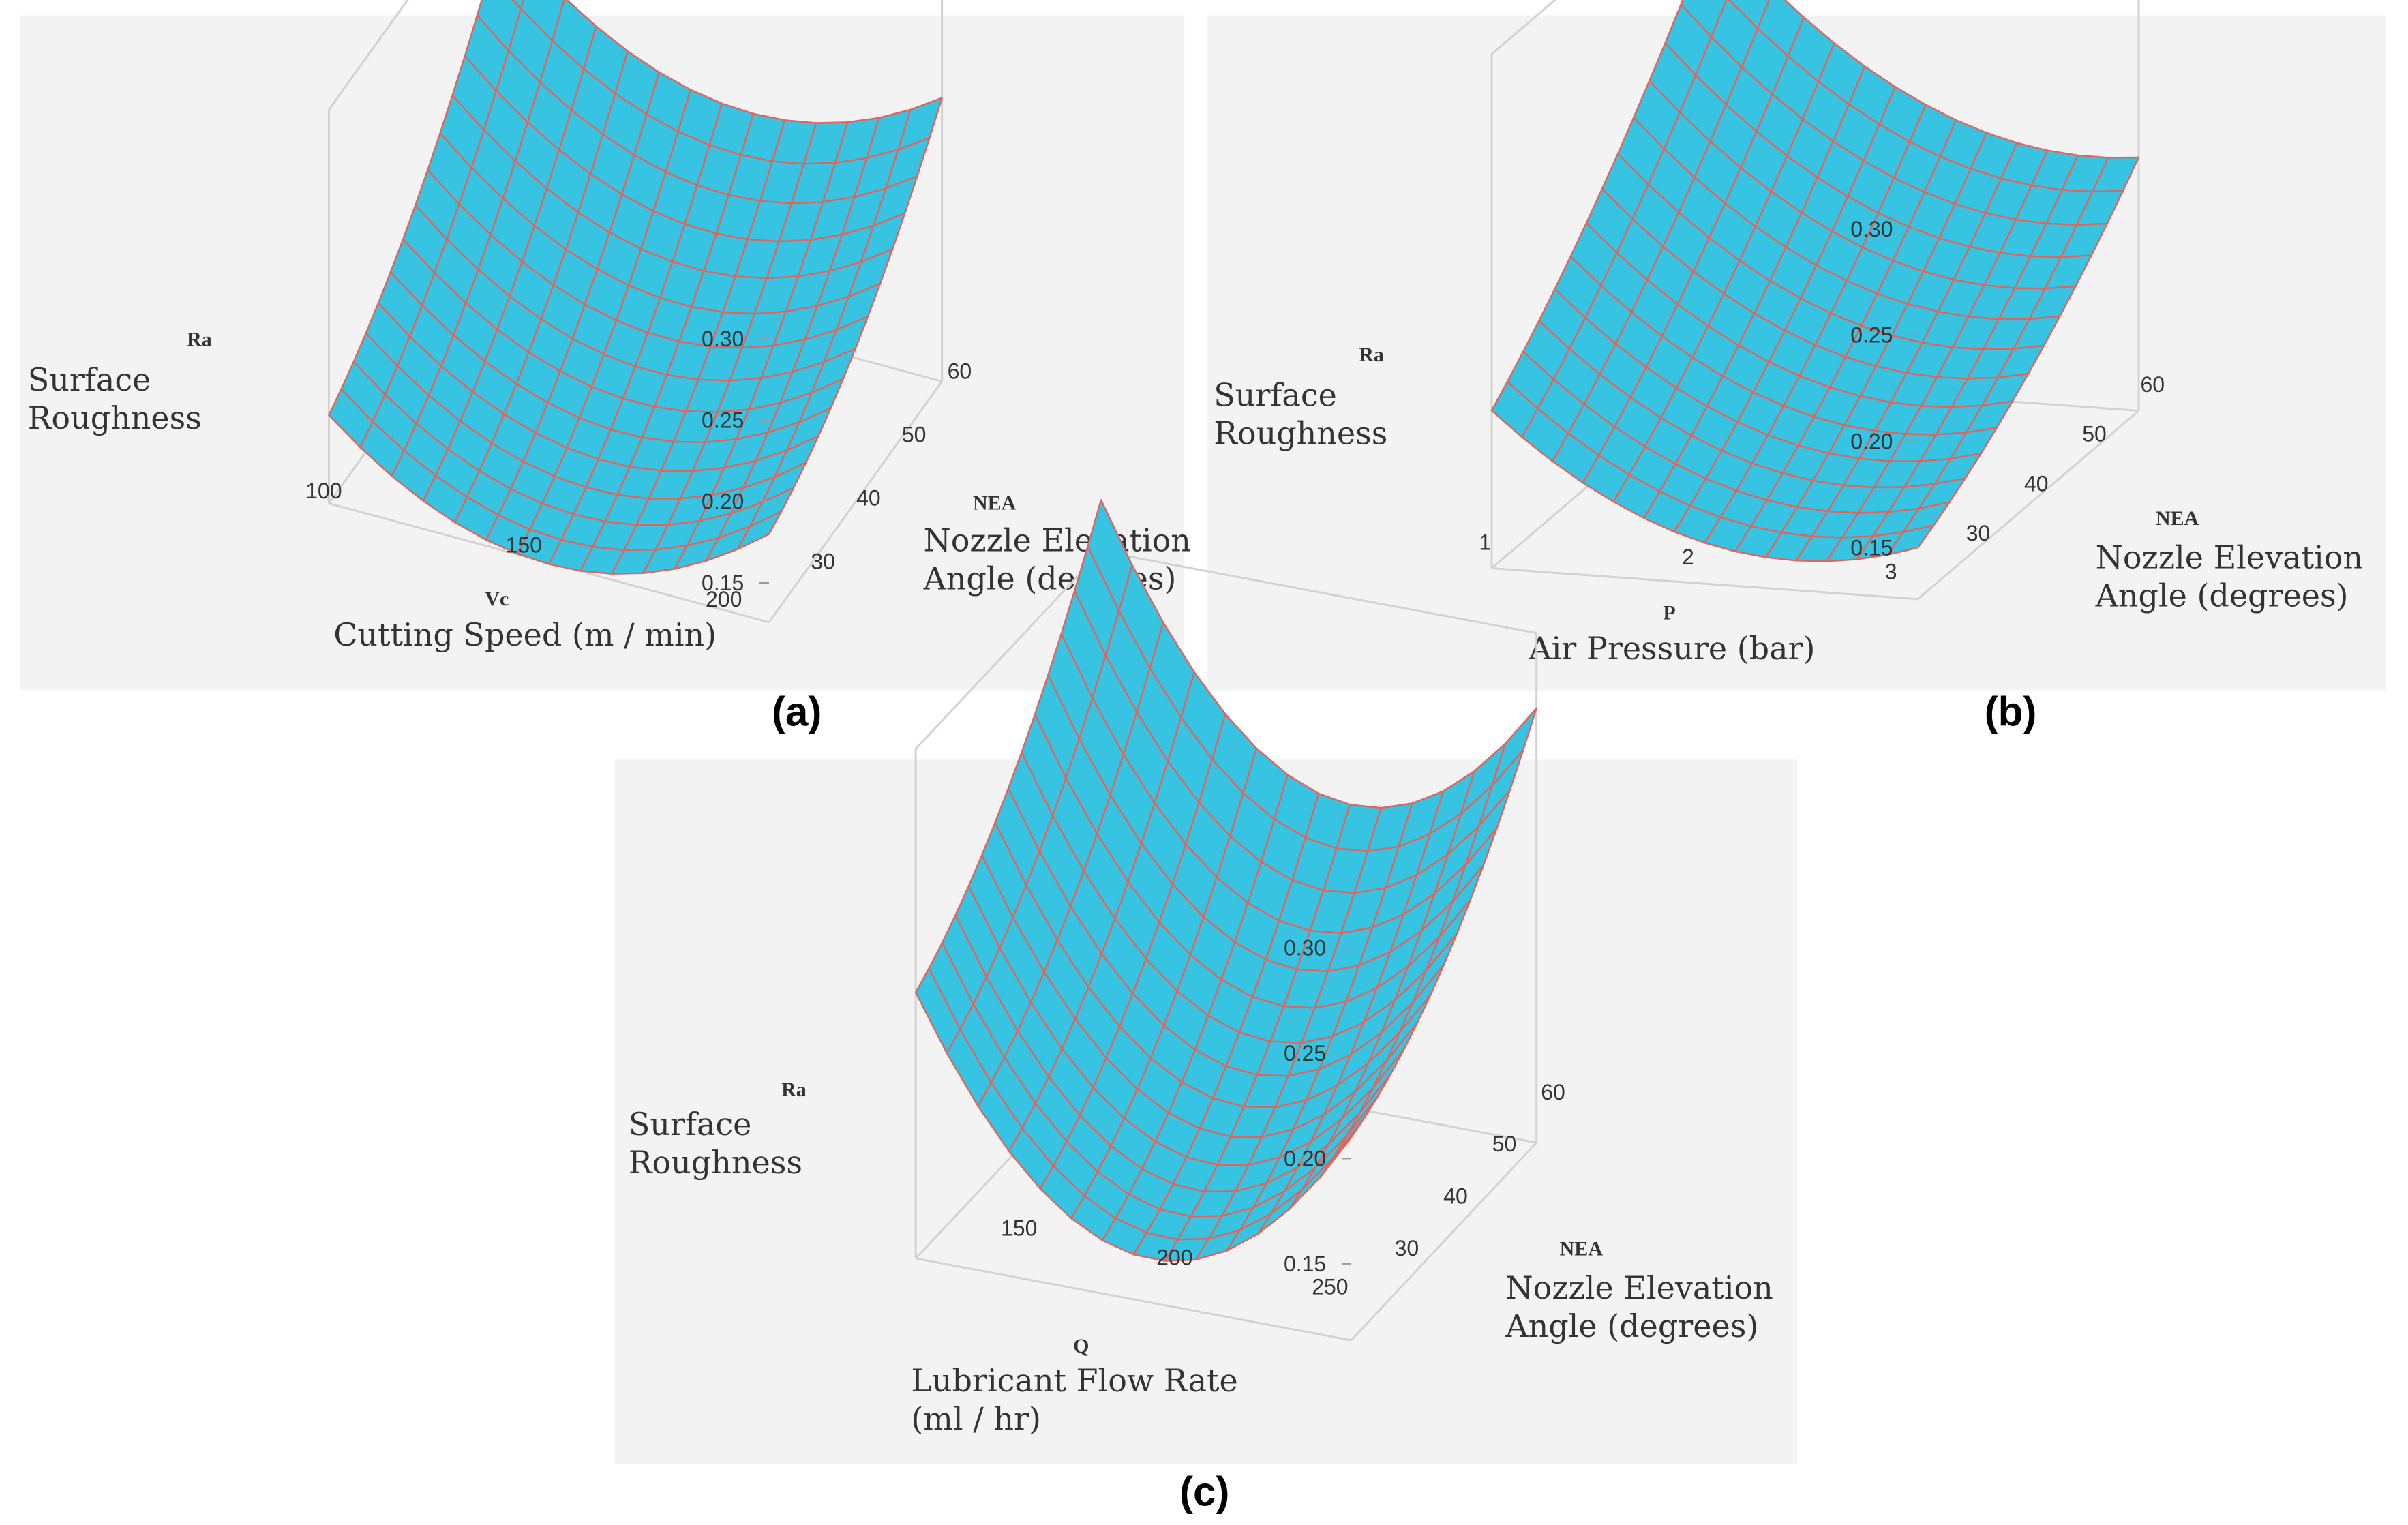  Describe the element at coordinates (525, 634) in the screenshot. I see `x-axis-title: Cutting Speed (m / min)` at that location.